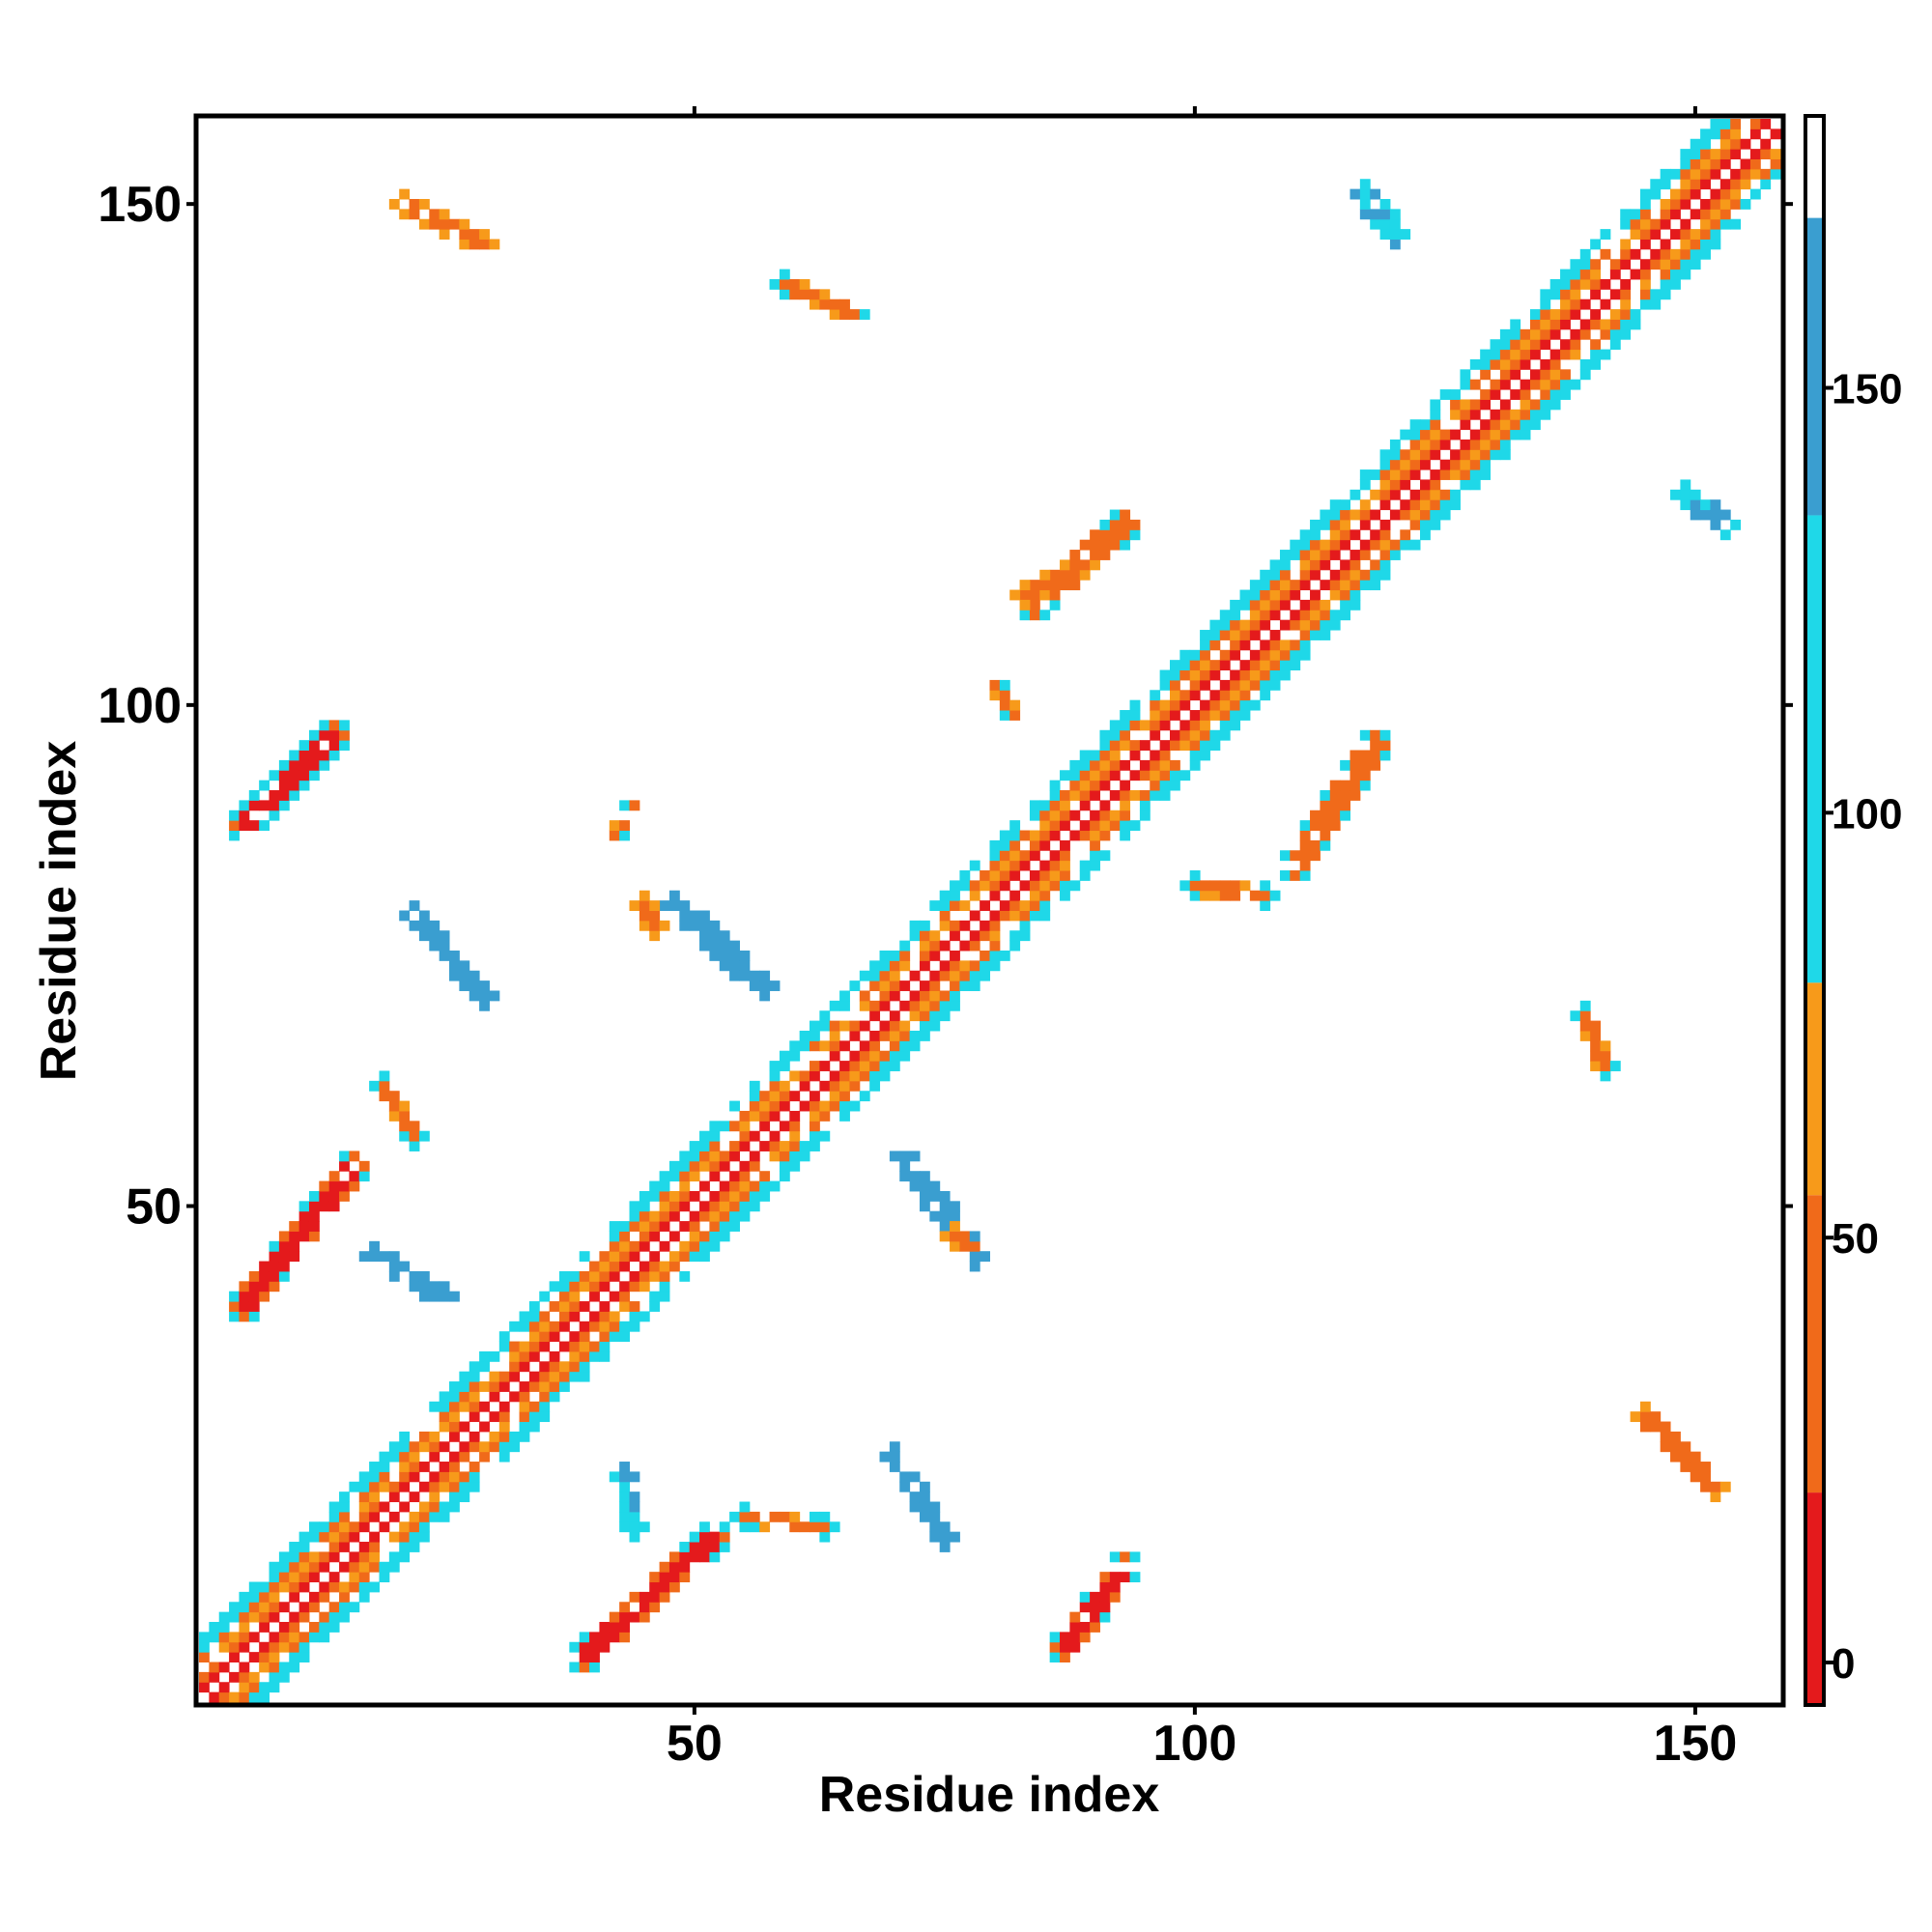 The width and height of the screenshot is (1932, 1932). I want to click on colorbar-tick-label: 50, so click(1855, 1239).